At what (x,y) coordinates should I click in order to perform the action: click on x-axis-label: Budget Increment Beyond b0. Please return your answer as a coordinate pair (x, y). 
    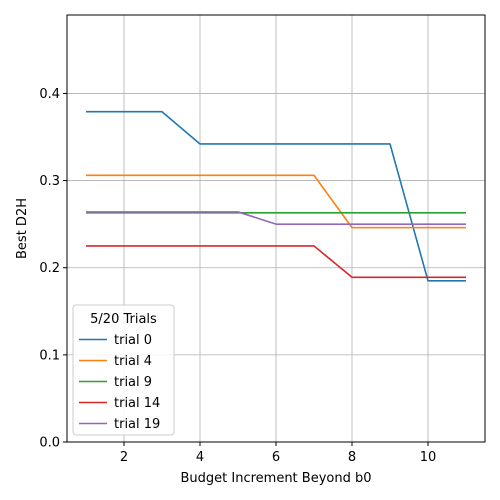
    Looking at the image, I should click on (275, 478).